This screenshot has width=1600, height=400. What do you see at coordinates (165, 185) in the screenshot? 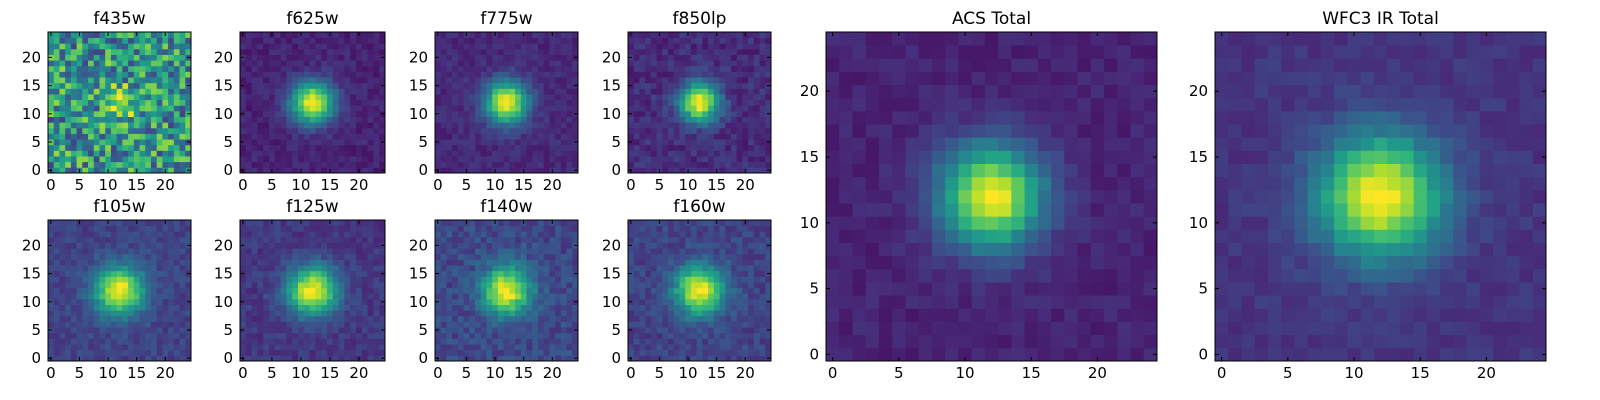
I see `x-tick-label: 20` at bounding box center [165, 185].